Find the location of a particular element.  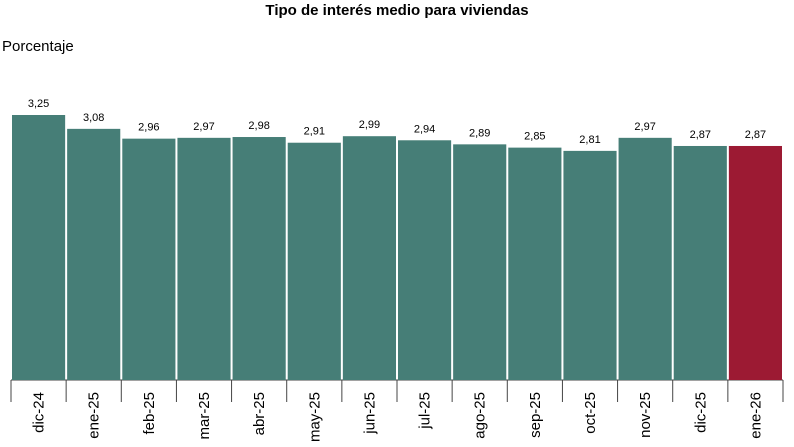

data-label-jun-25: 2,99 is located at coordinates (369, 125).